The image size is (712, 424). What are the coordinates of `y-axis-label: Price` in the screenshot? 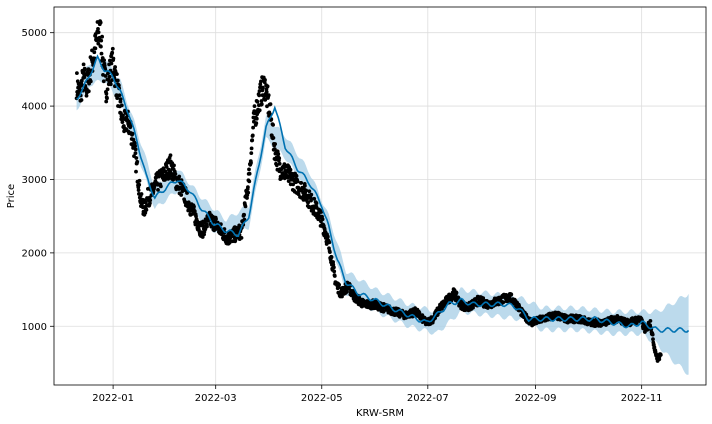 It's located at (11, 196).